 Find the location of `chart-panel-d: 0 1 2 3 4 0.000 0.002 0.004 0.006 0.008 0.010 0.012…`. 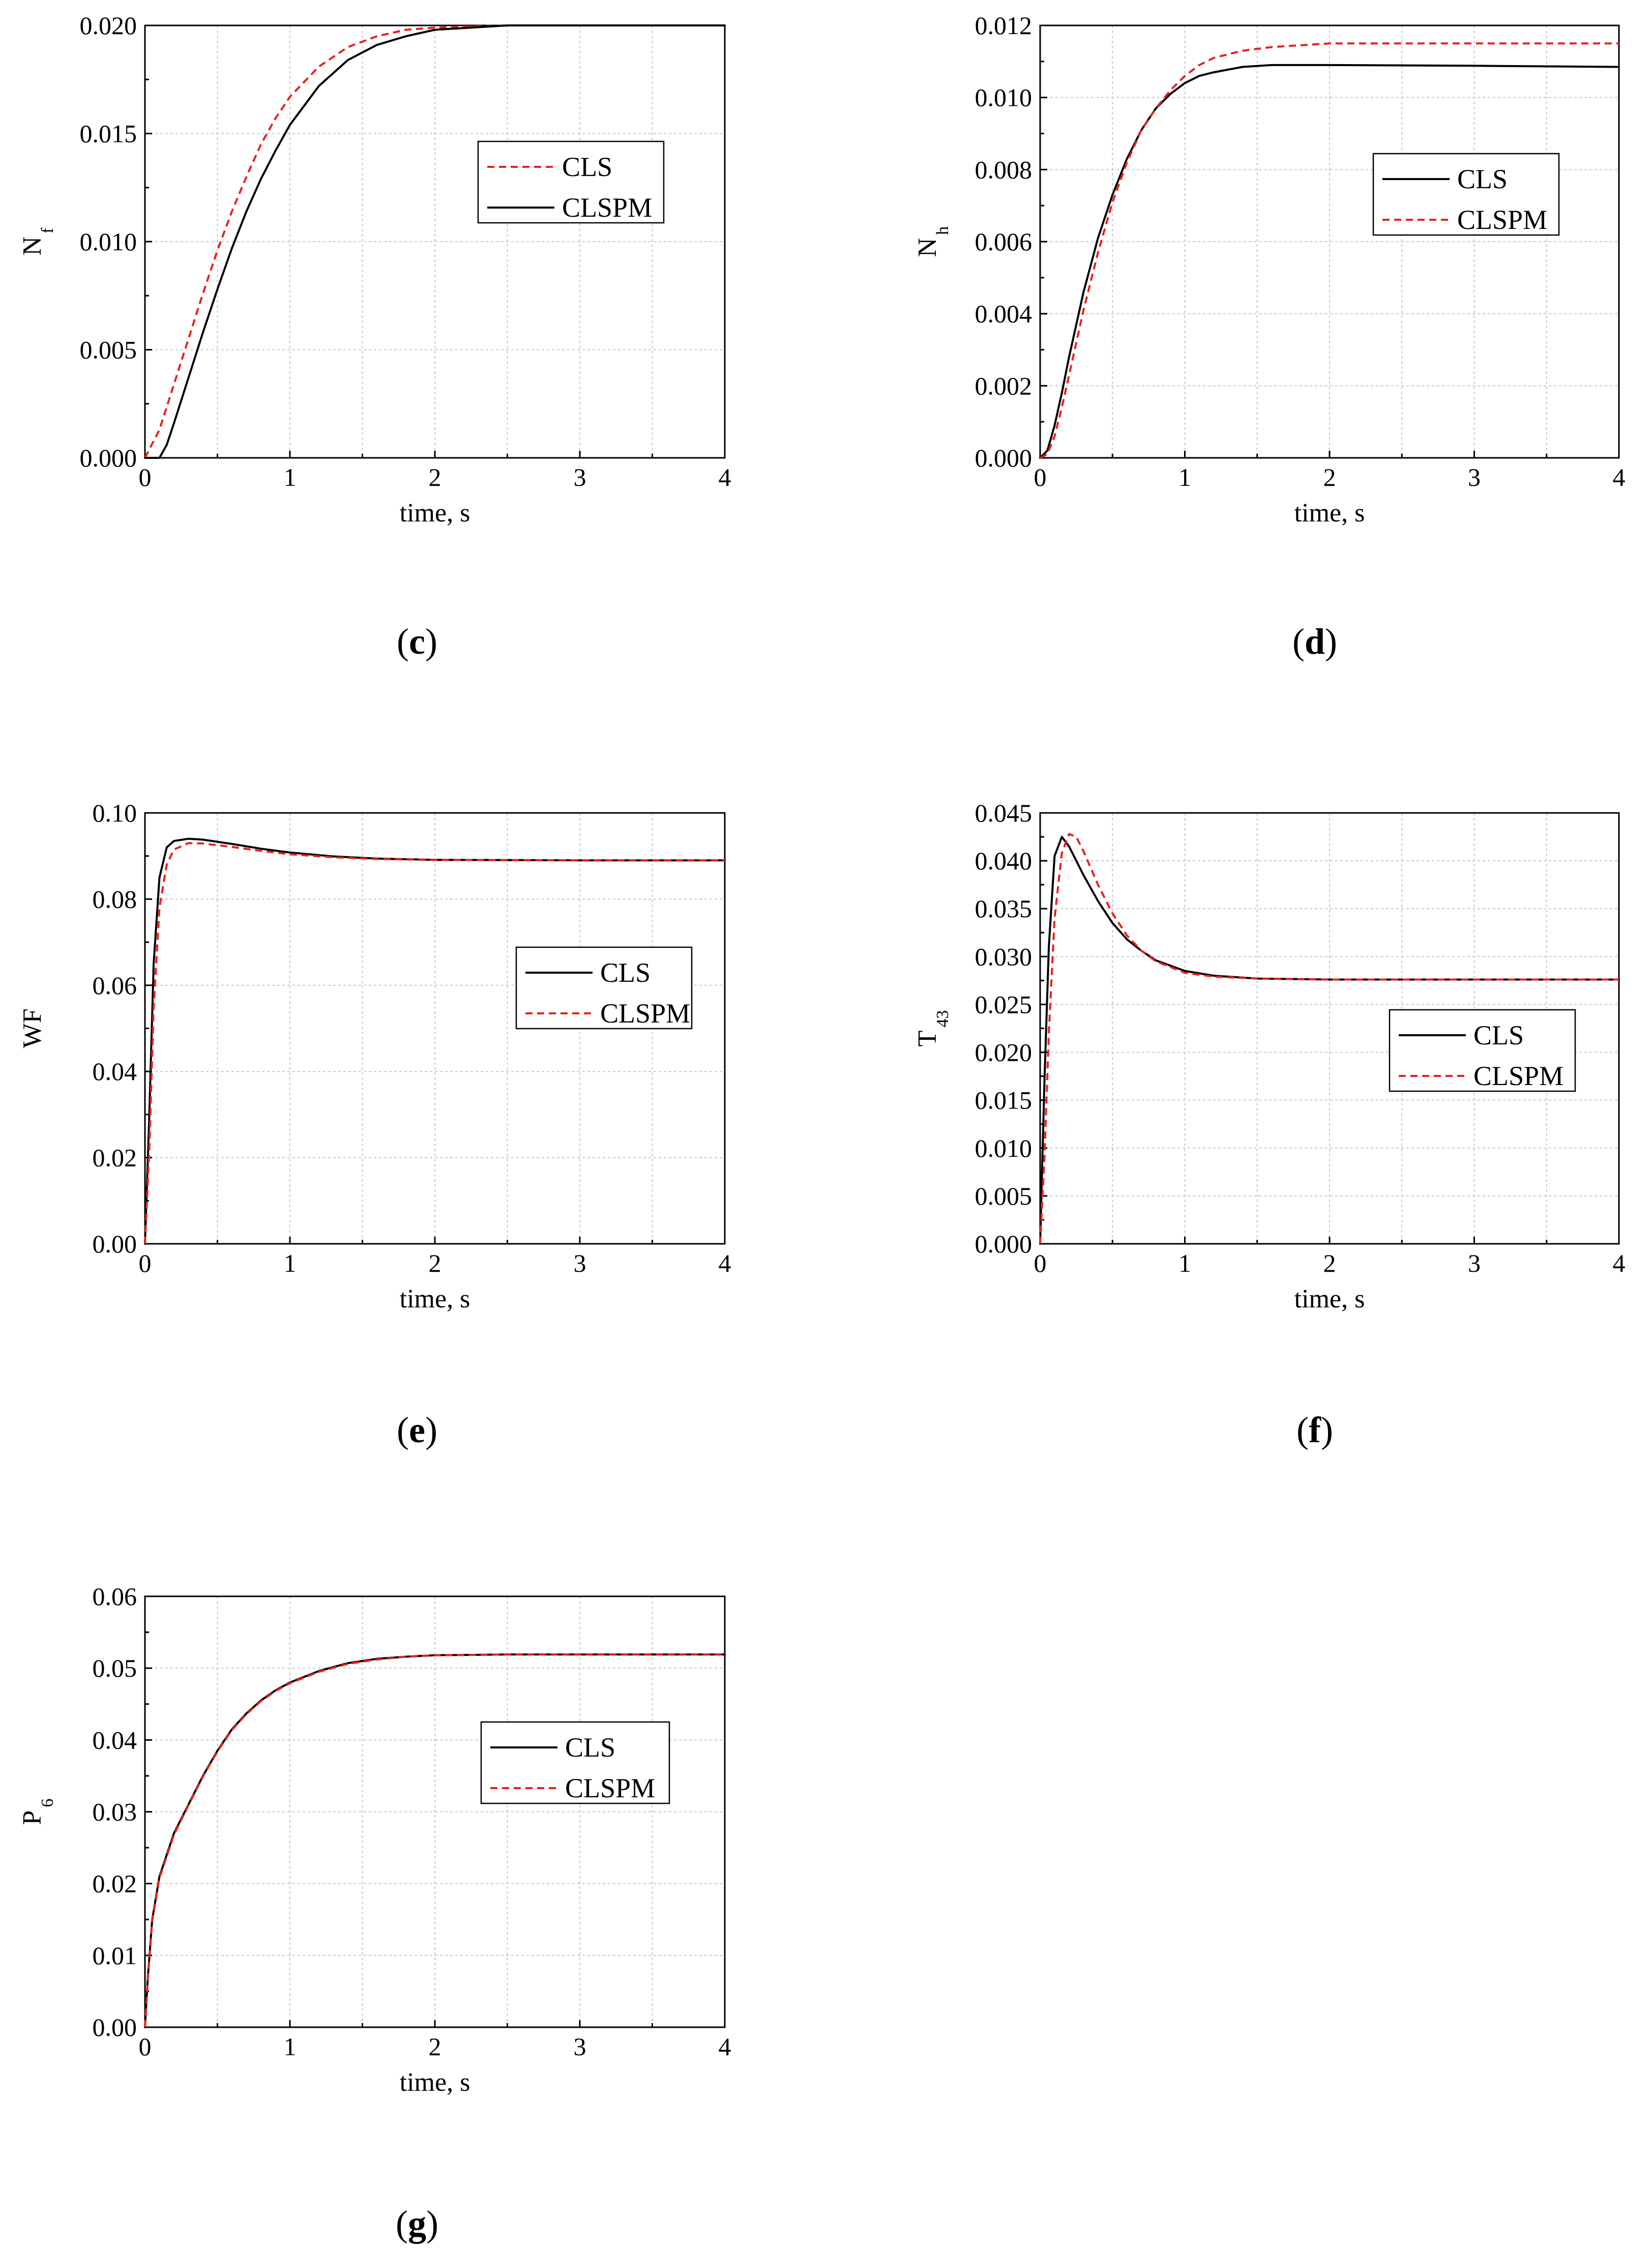

chart-panel-d: 0 1 2 3 4 0.000 0.002 0.004 0.006 0.008 0.010 0.012… is located at coordinates (1269, 336).